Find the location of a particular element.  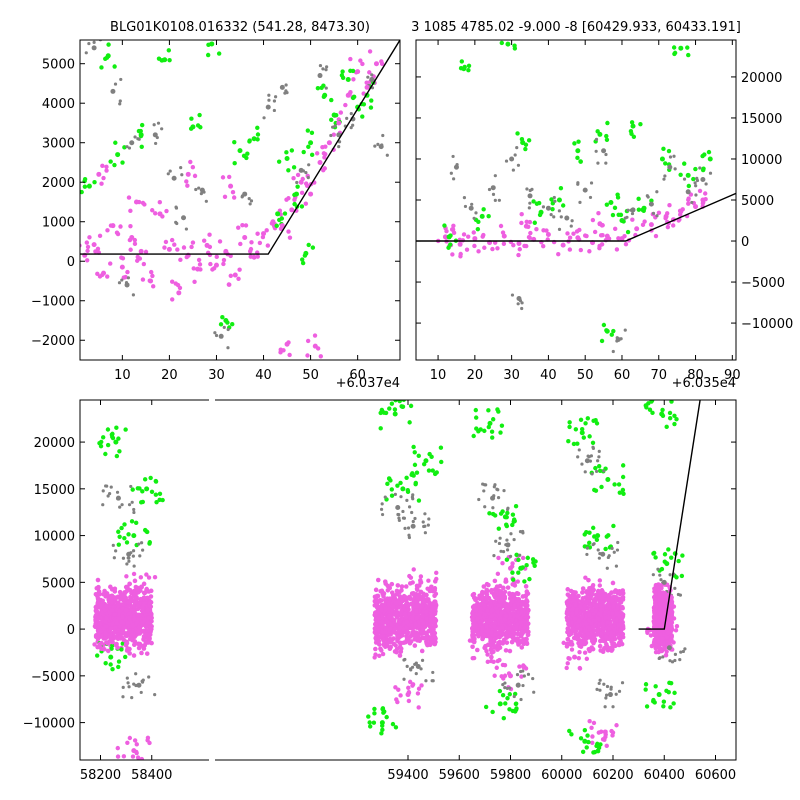

y-tick-label: −5000 is located at coordinates (763, 283).